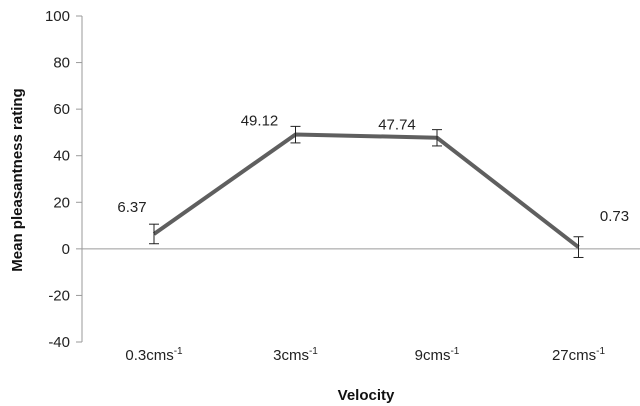 This screenshot has width=640, height=406. What do you see at coordinates (61, 109) in the screenshot?
I see `y-tick-label: 60` at bounding box center [61, 109].